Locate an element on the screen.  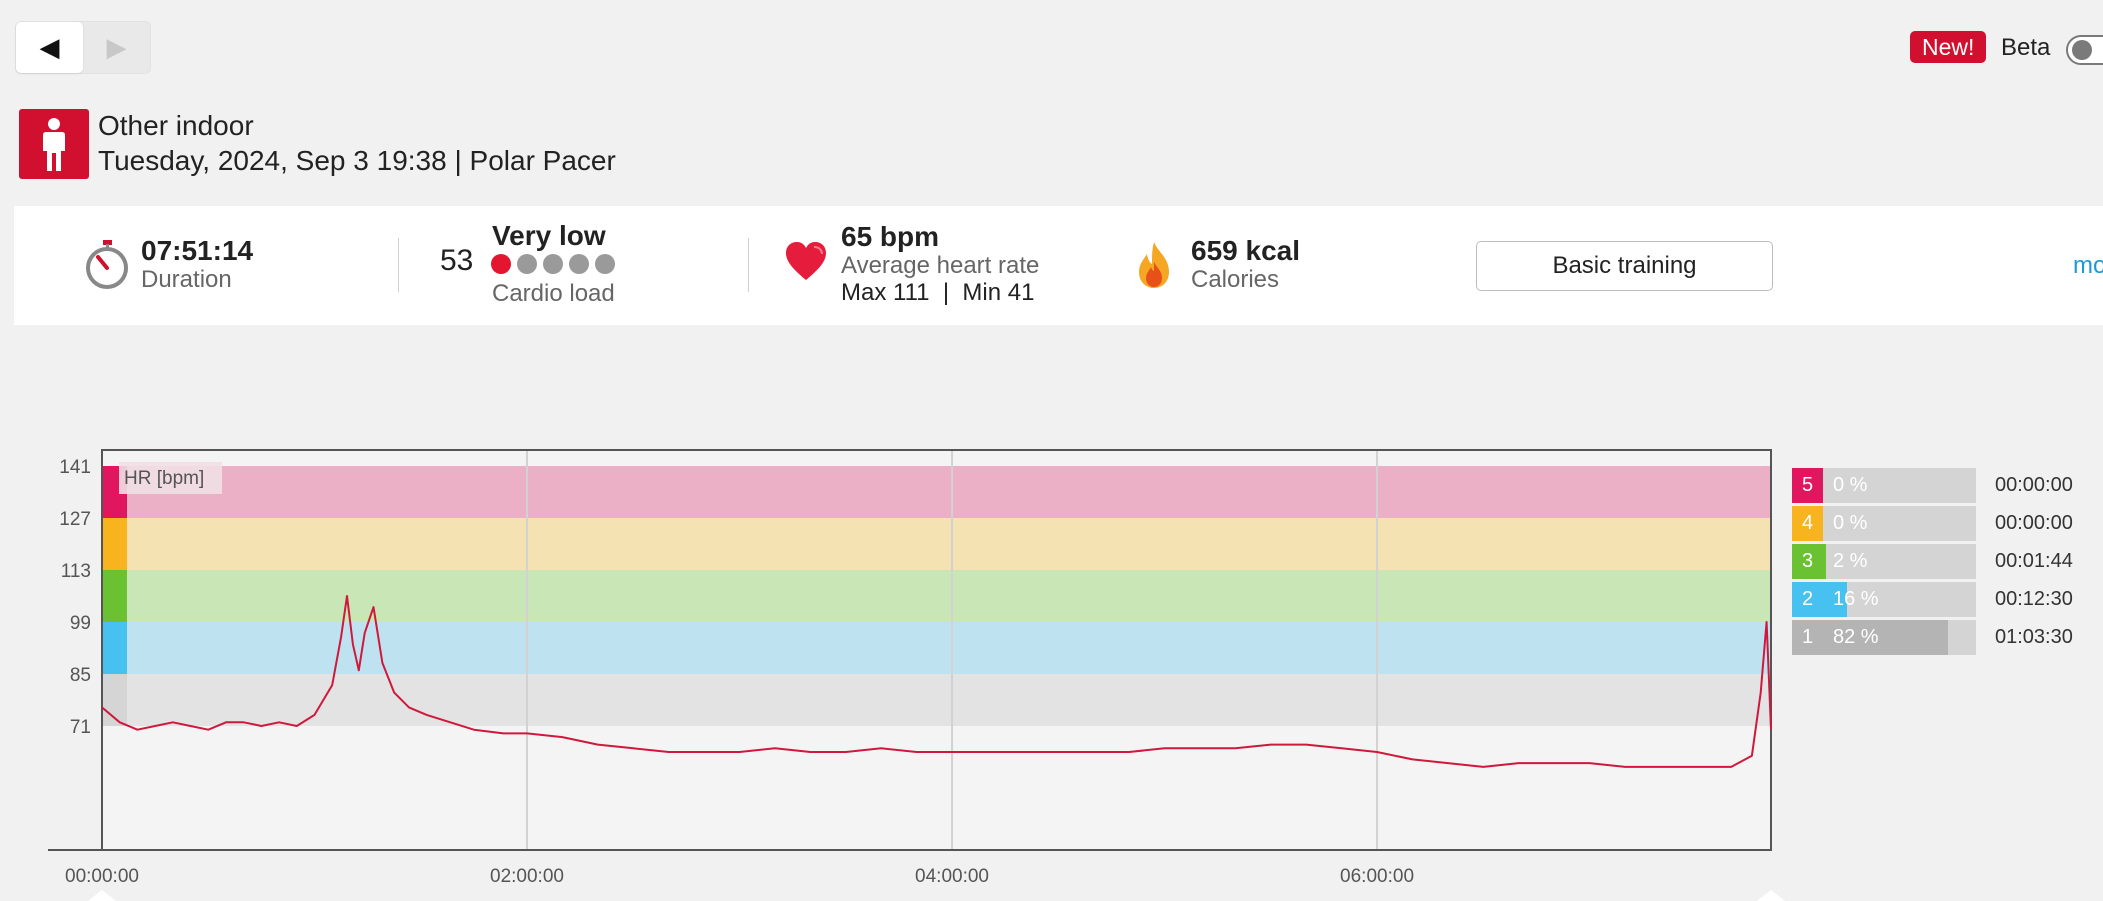
next-session-button: ▶ is located at coordinates (116, 47).